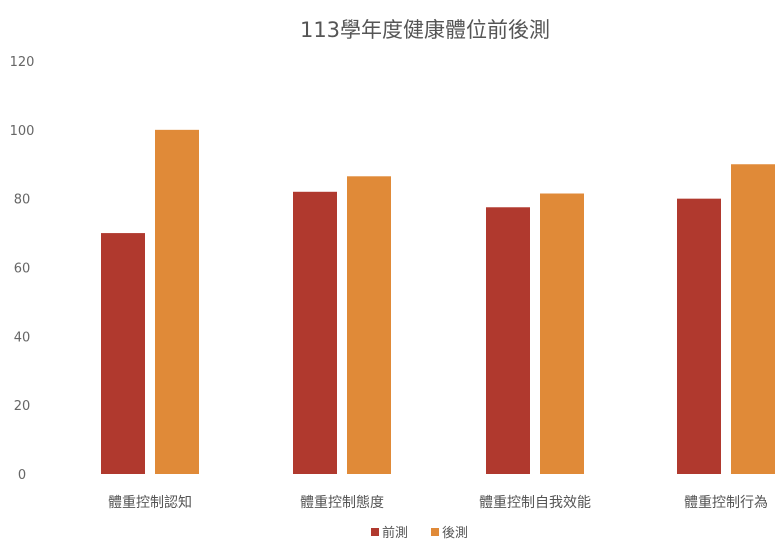  What do you see at coordinates (342, 503) in the screenshot?
I see `x-tick-label: 體重控制態度` at bounding box center [342, 503].